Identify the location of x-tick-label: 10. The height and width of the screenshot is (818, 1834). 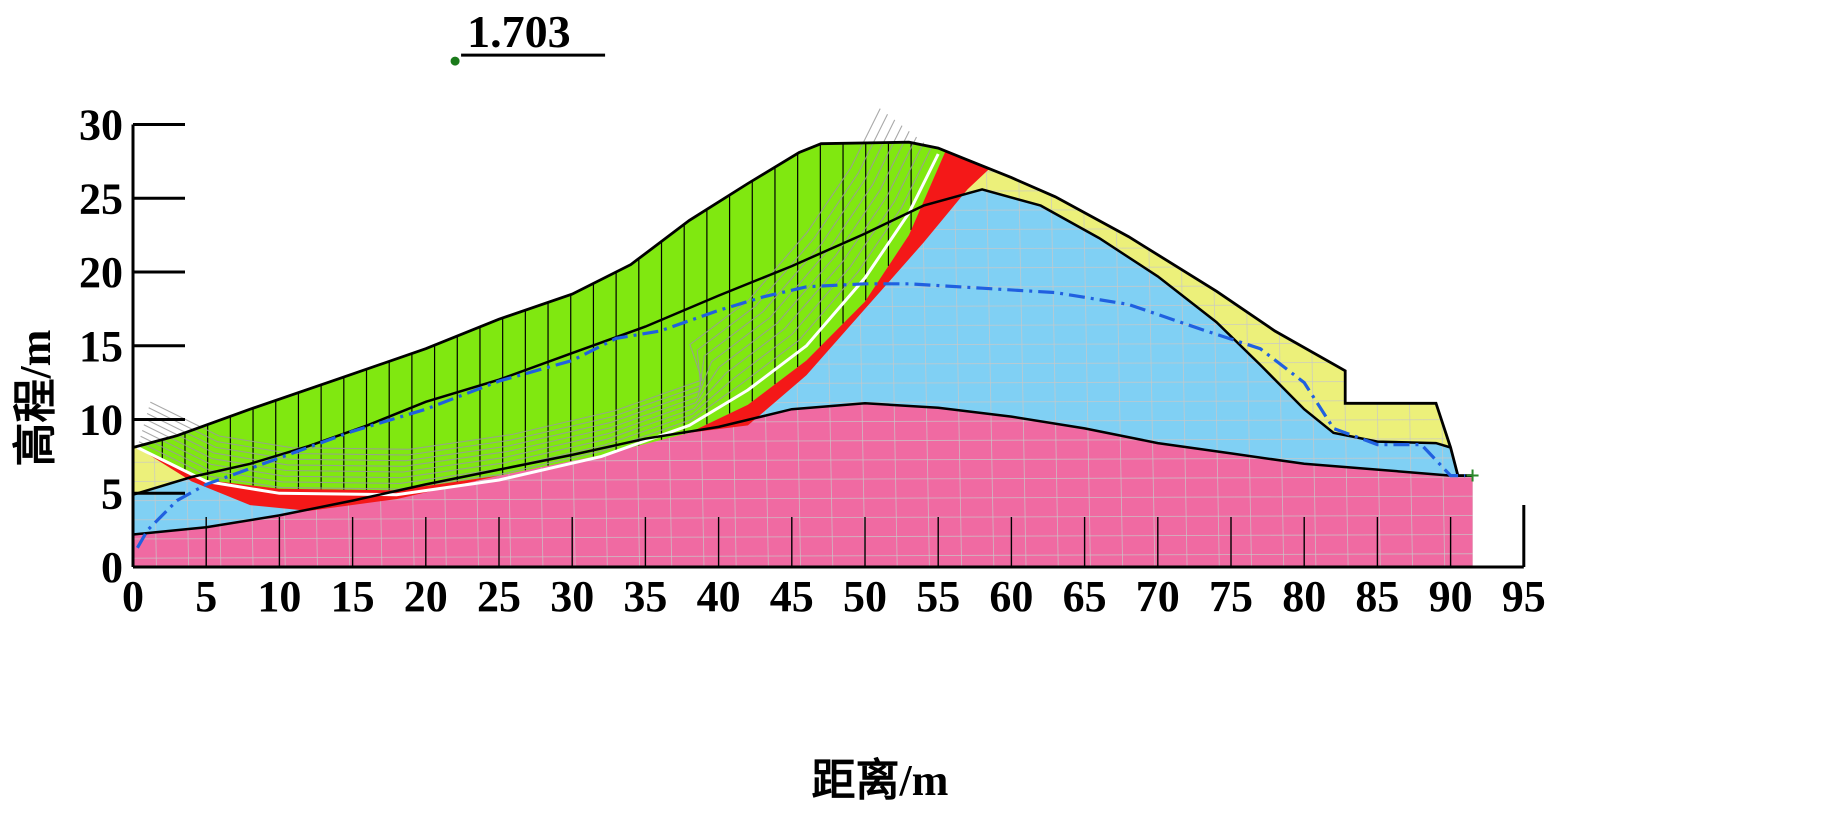
(279, 596).